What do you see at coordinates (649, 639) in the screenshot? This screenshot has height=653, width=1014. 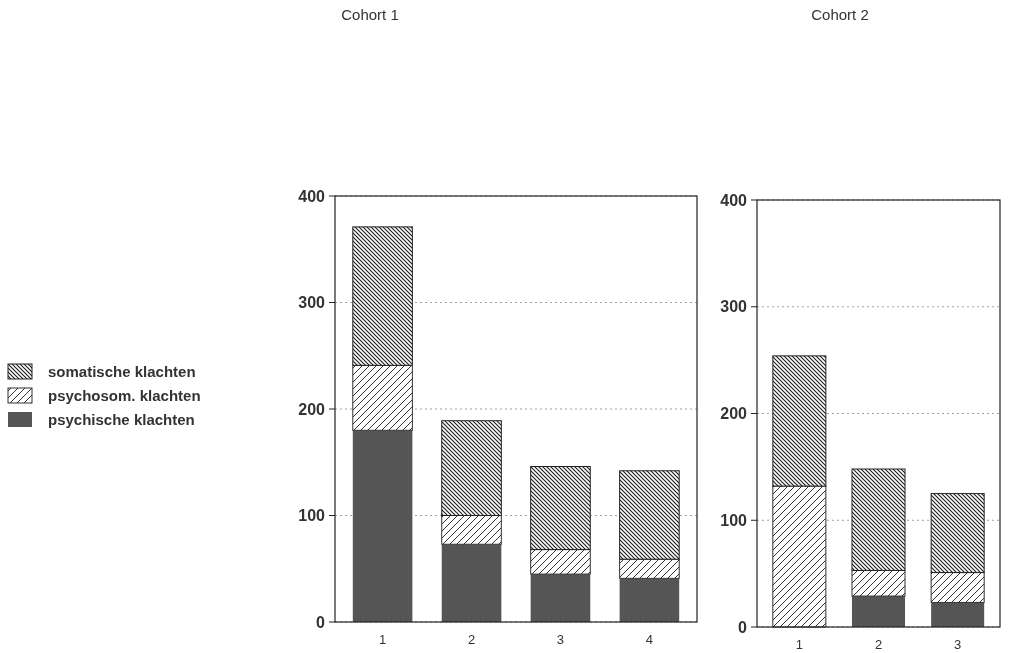 I see `x-tick-label: 4` at bounding box center [649, 639].